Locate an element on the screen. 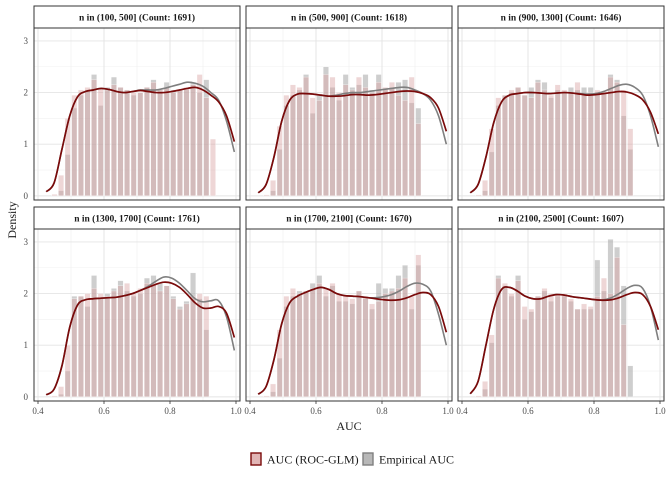 The width and height of the screenshot is (672, 480). facet-strip-label: n in (1700, 2100] (Count: 1670) is located at coordinates (349, 219).